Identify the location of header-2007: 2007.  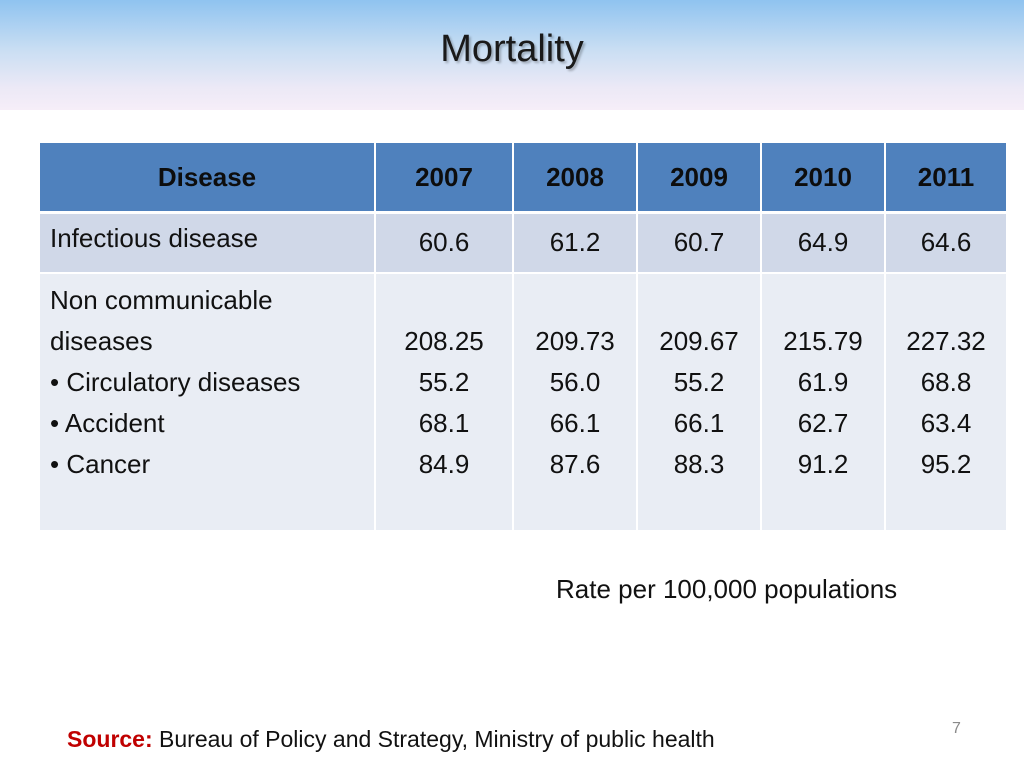
(444, 178).